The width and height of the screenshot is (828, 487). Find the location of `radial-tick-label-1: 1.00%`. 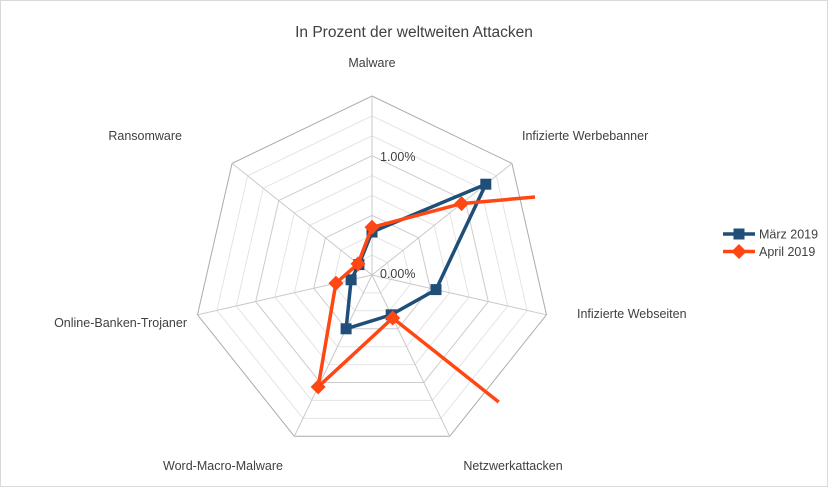

radial-tick-label-1: 1.00% is located at coordinates (397, 157).